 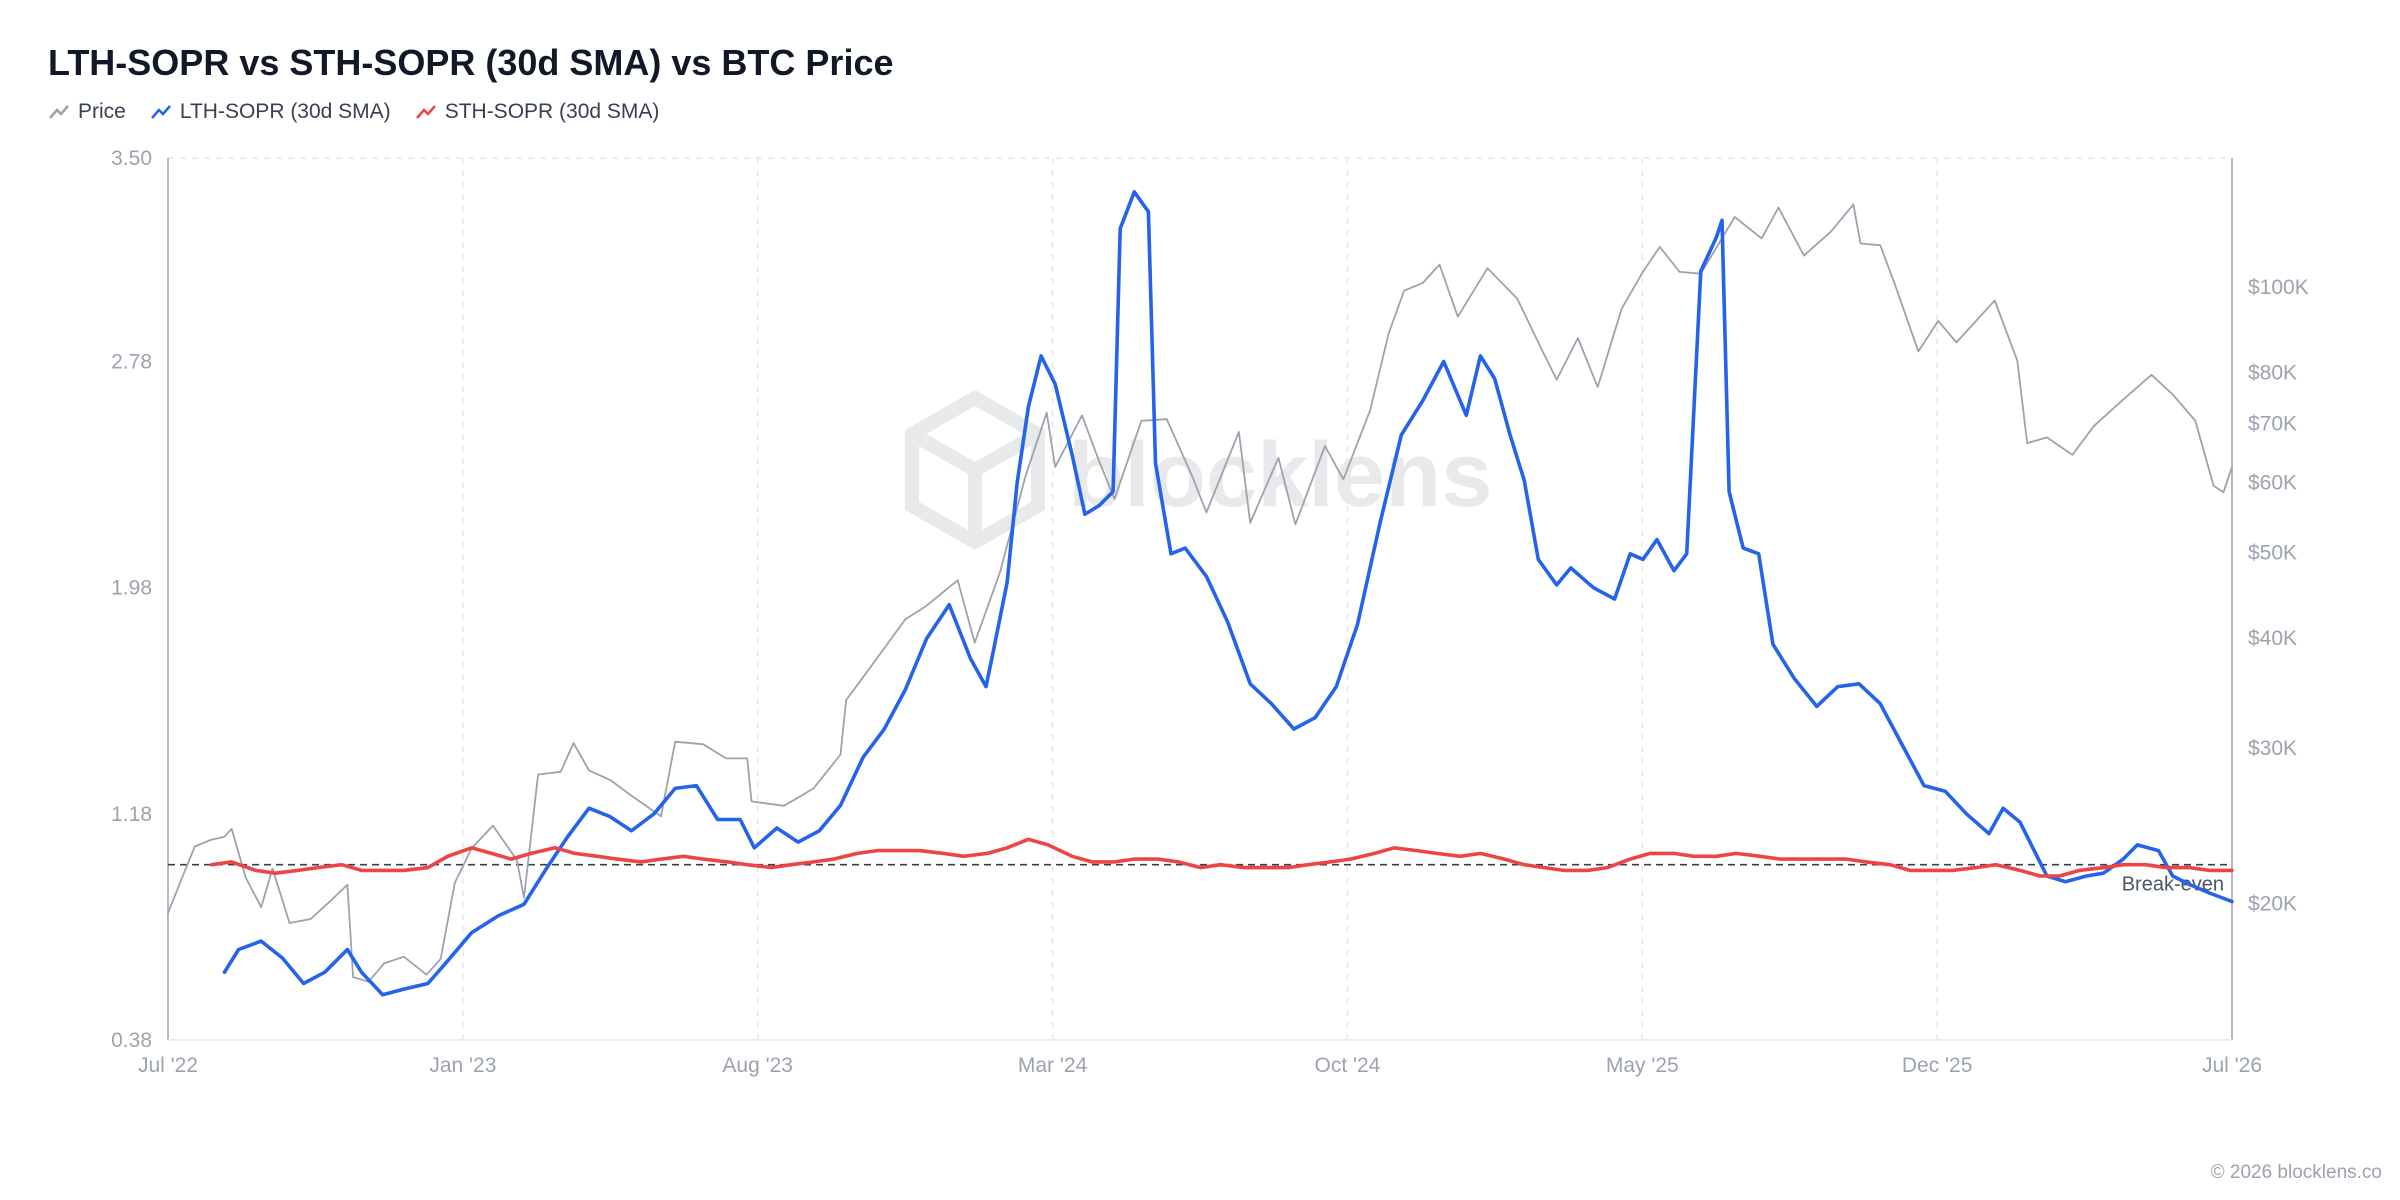 What do you see at coordinates (131, 362) in the screenshot?
I see `y-left-tick-label: 2.78` at bounding box center [131, 362].